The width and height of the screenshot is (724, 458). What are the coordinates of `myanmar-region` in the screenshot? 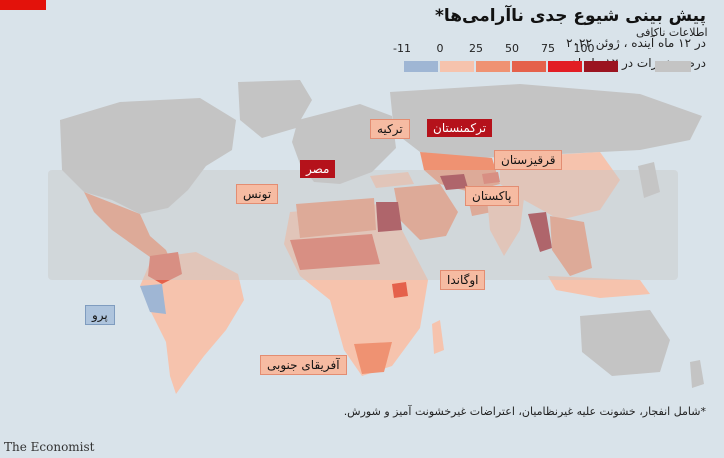 It's located at (540, 232).